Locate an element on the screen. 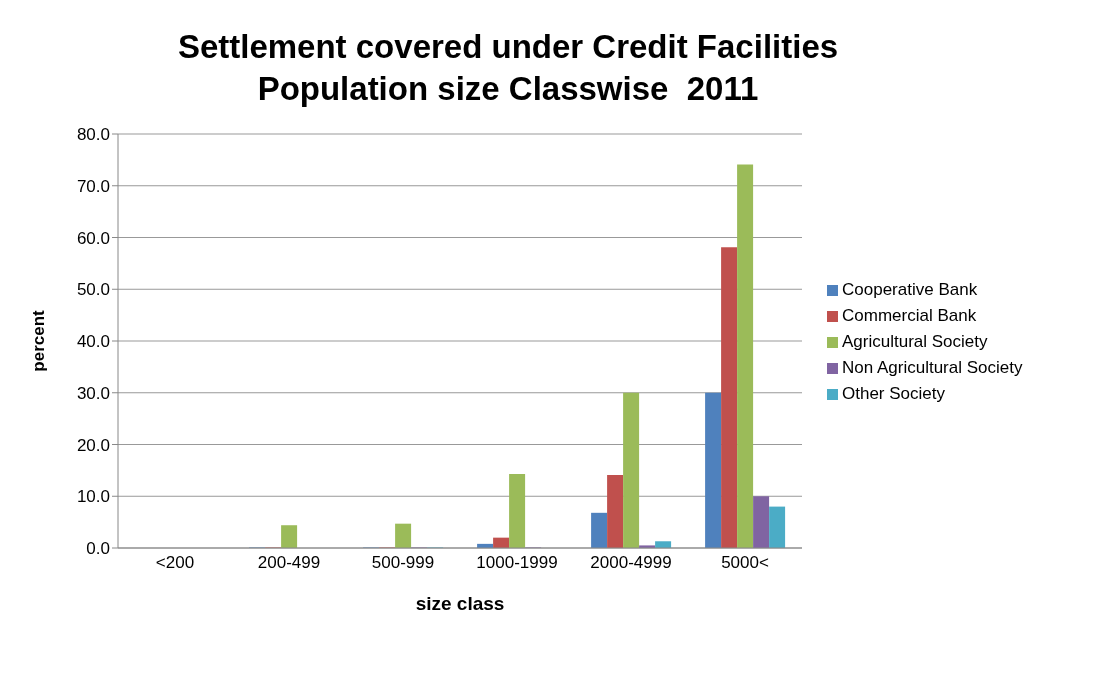  chart-title: Settlement covered under Credit Facilities Population size Classwise 2011 is located at coordinates (508, 68).